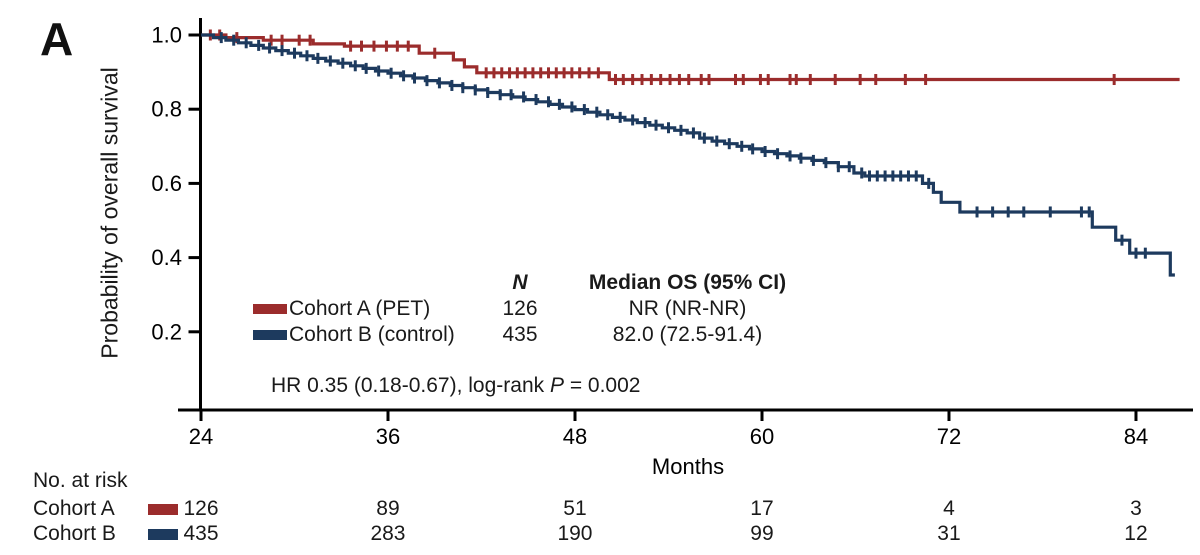 The height and width of the screenshot is (555, 1200). What do you see at coordinates (688, 466) in the screenshot?
I see `x-axis-title: Months` at bounding box center [688, 466].